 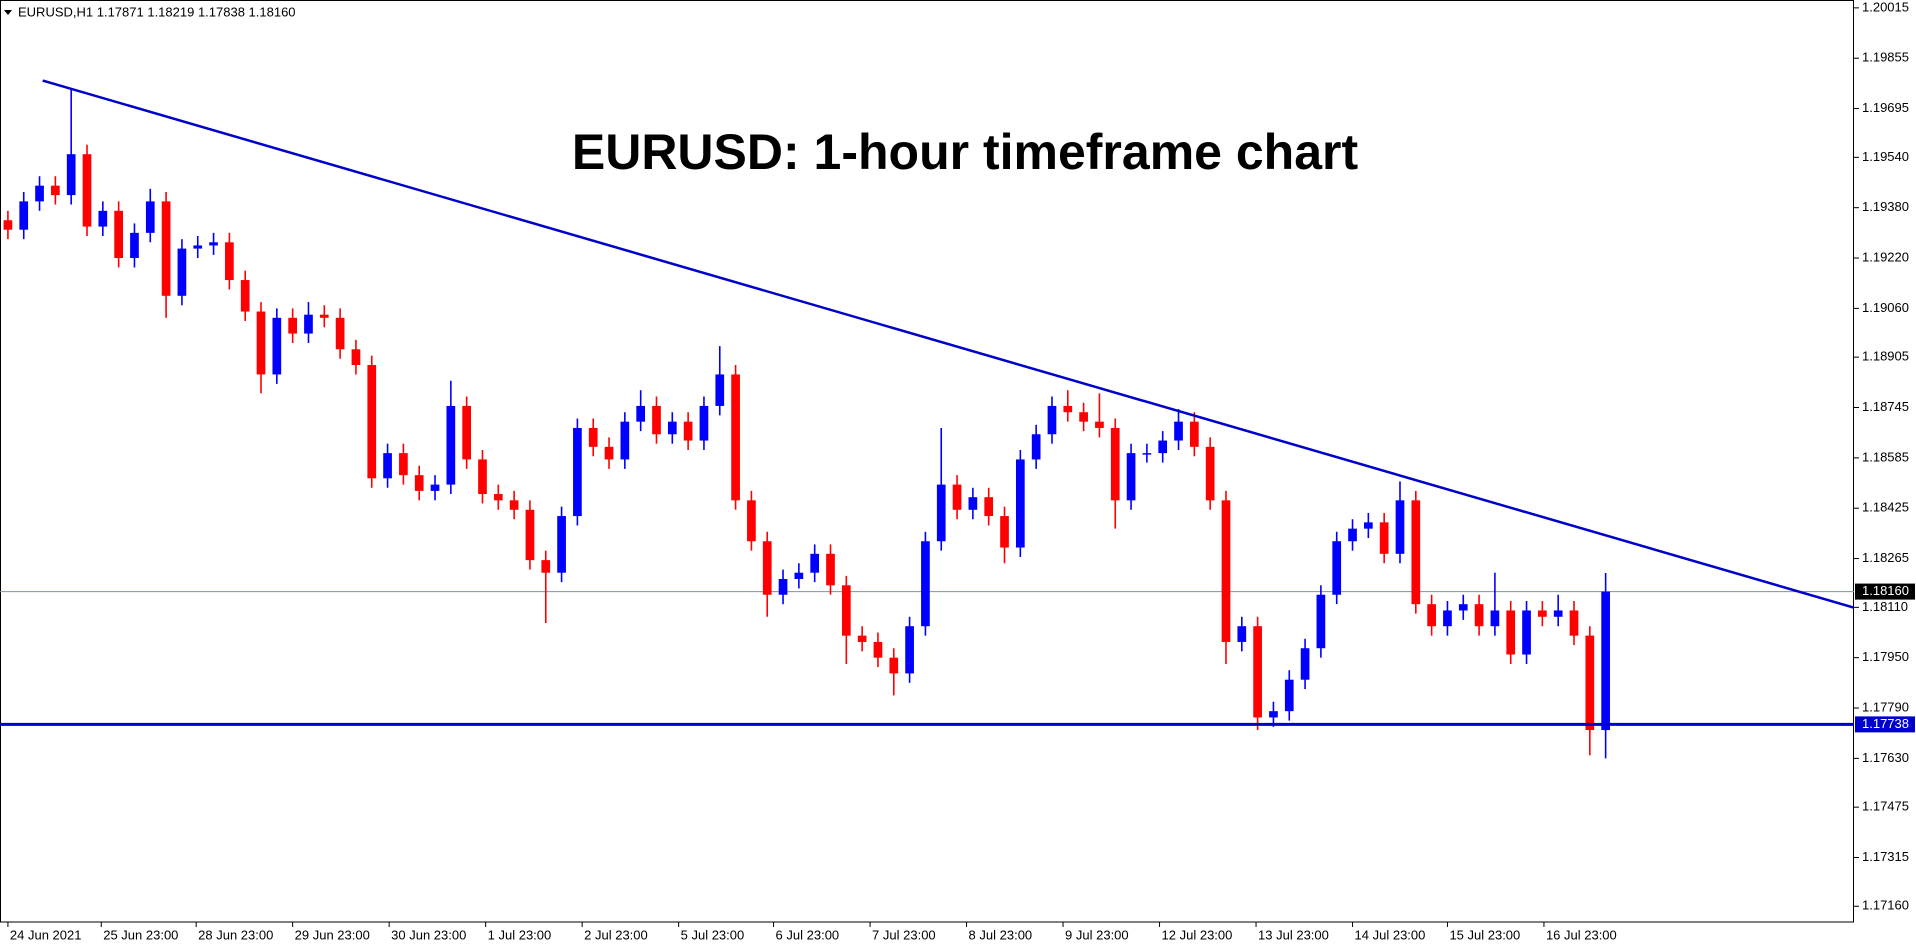 What do you see at coordinates (1885, 723) in the screenshot?
I see `support-price-label: 1.17738` at bounding box center [1885, 723].